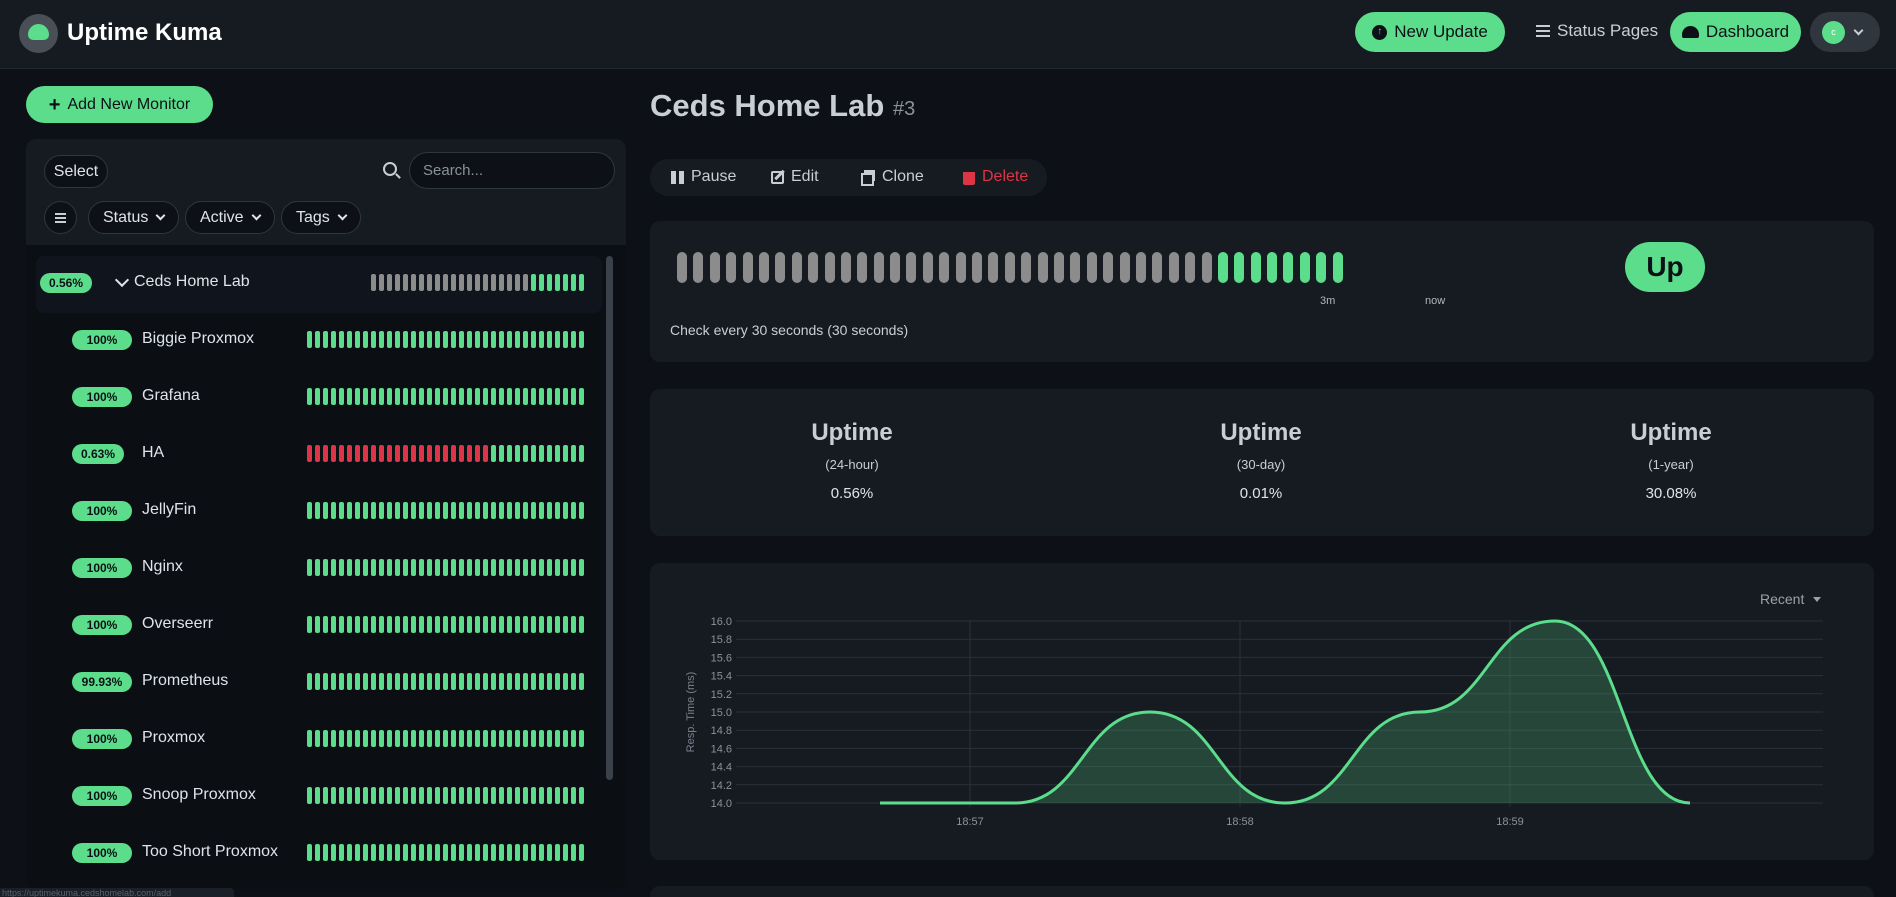 The image size is (1896, 897). What do you see at coordinates (319, 683) in the screenshot?
I see `monitor-row: 99.93% Prometheus` at bounding box center [319, 683].